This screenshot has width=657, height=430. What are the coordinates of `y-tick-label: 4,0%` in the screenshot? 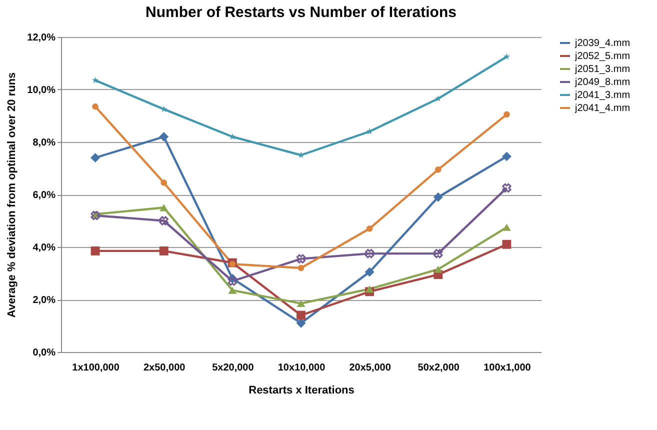 It's located at (44, 248).